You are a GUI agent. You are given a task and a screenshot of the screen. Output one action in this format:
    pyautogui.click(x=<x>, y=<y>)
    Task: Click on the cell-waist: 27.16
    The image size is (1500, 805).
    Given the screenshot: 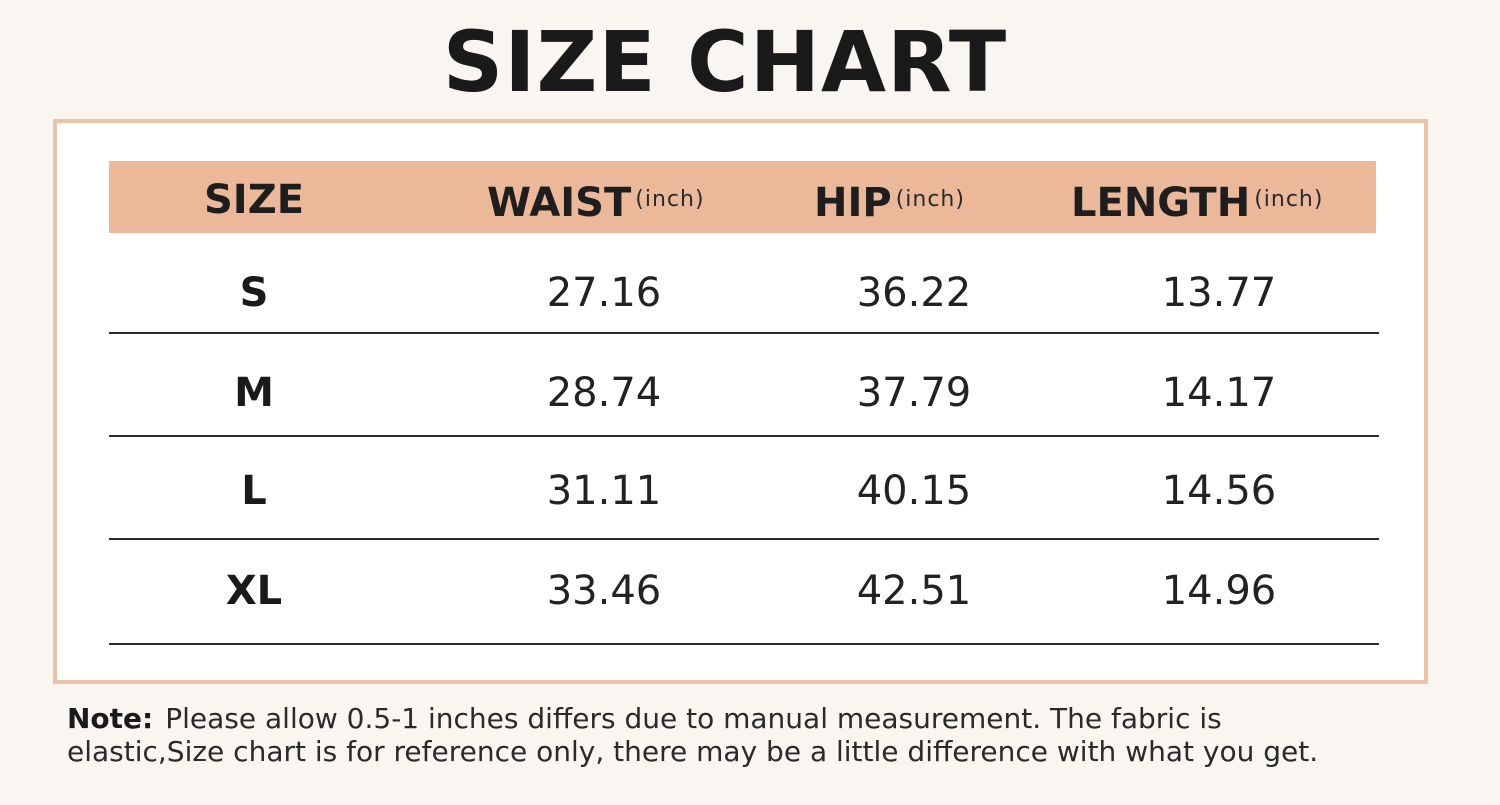 What is the action you would take?
    pyautogui.click(x=604, y=293)
    